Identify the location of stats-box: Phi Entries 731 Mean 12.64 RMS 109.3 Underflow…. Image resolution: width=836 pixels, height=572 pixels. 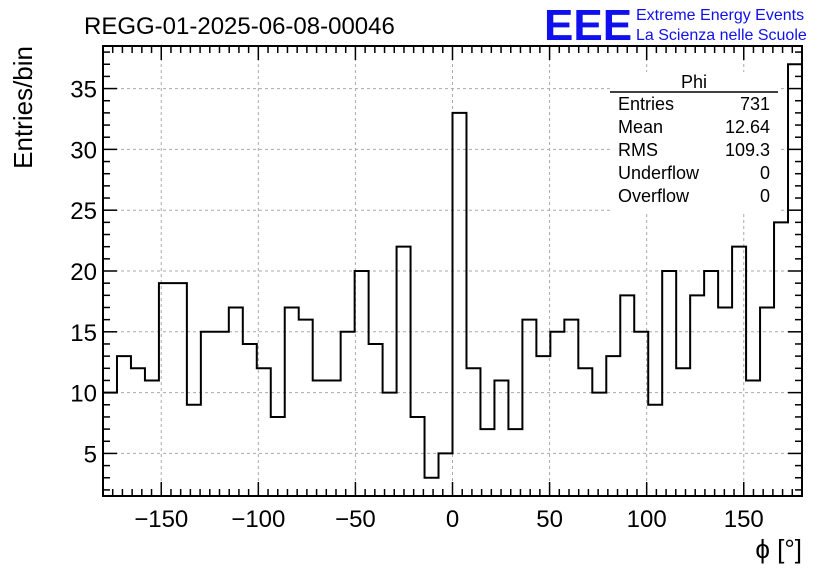
(694, 142).